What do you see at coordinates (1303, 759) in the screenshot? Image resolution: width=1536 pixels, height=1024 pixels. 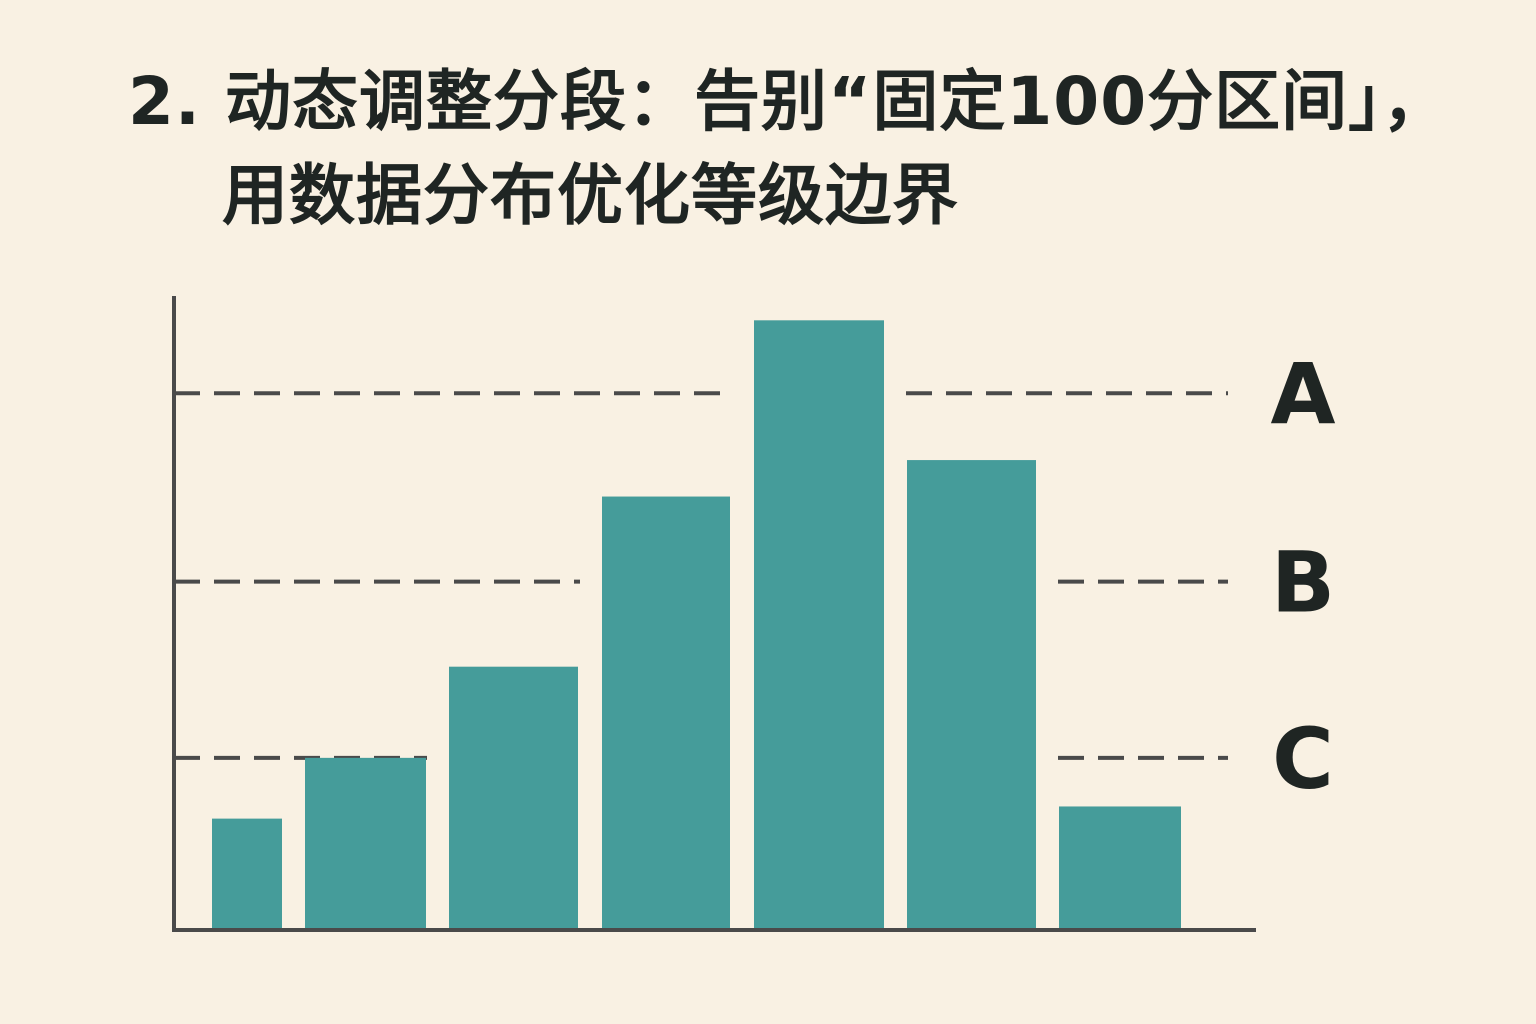 I see `threshold-label-c: C` at bounding box center [1303, 759].